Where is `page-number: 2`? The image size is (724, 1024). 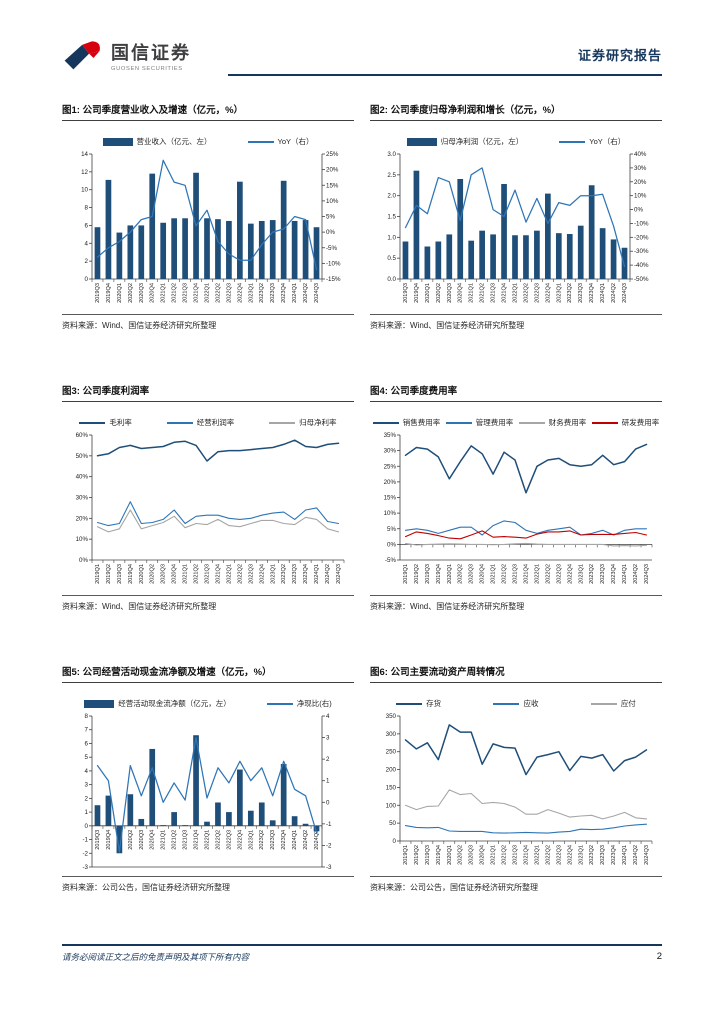 page-number: 2 is located at coordinates (659, 956).